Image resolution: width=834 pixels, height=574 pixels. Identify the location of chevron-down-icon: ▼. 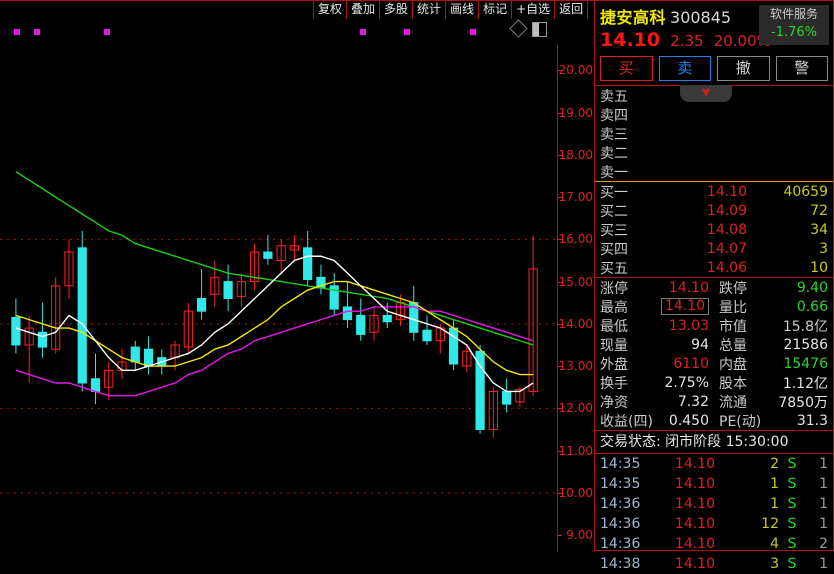
(706, 93).